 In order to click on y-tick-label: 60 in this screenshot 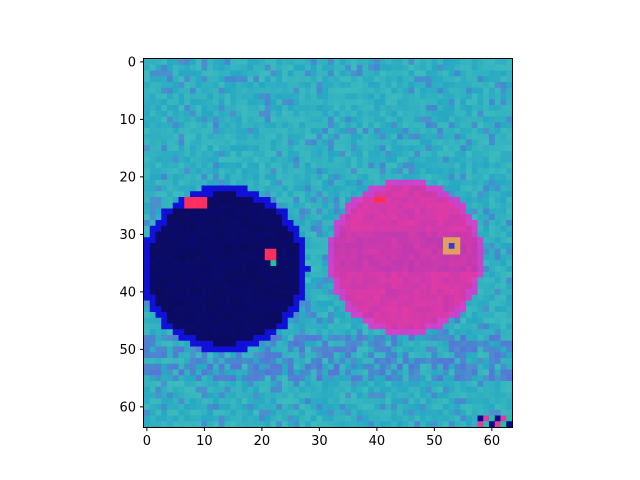, I will do `click(127, 407)`.